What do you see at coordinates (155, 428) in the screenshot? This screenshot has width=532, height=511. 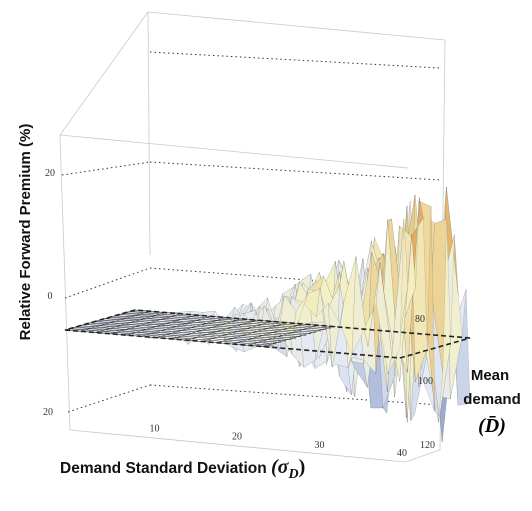 I see `x-tick-label: 10` at bounding box center [155, 428].